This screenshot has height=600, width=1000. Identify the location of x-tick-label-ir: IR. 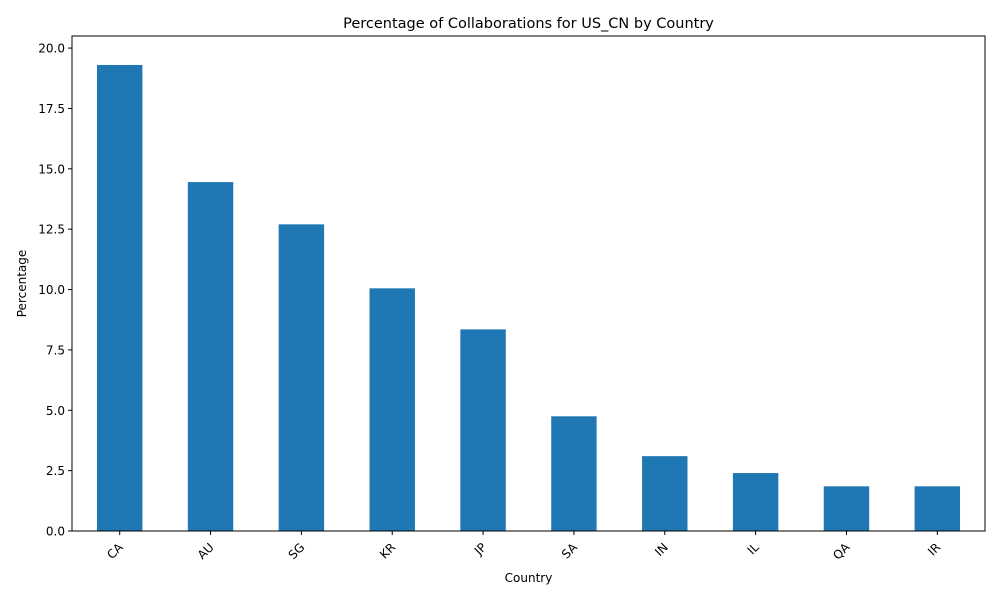
(934, 549).